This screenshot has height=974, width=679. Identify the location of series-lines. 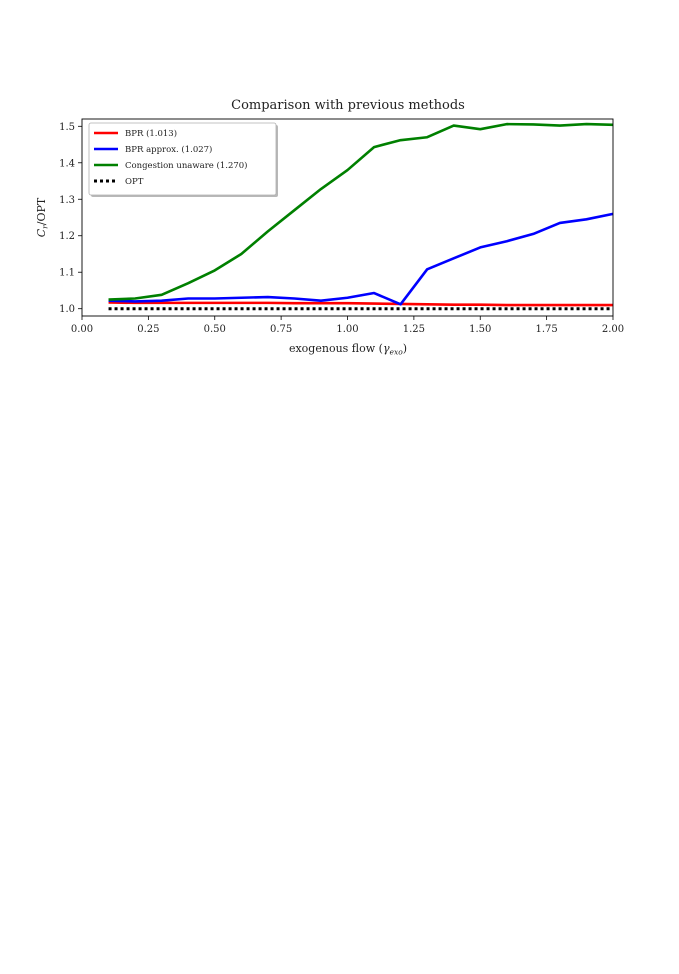
(361, 216).